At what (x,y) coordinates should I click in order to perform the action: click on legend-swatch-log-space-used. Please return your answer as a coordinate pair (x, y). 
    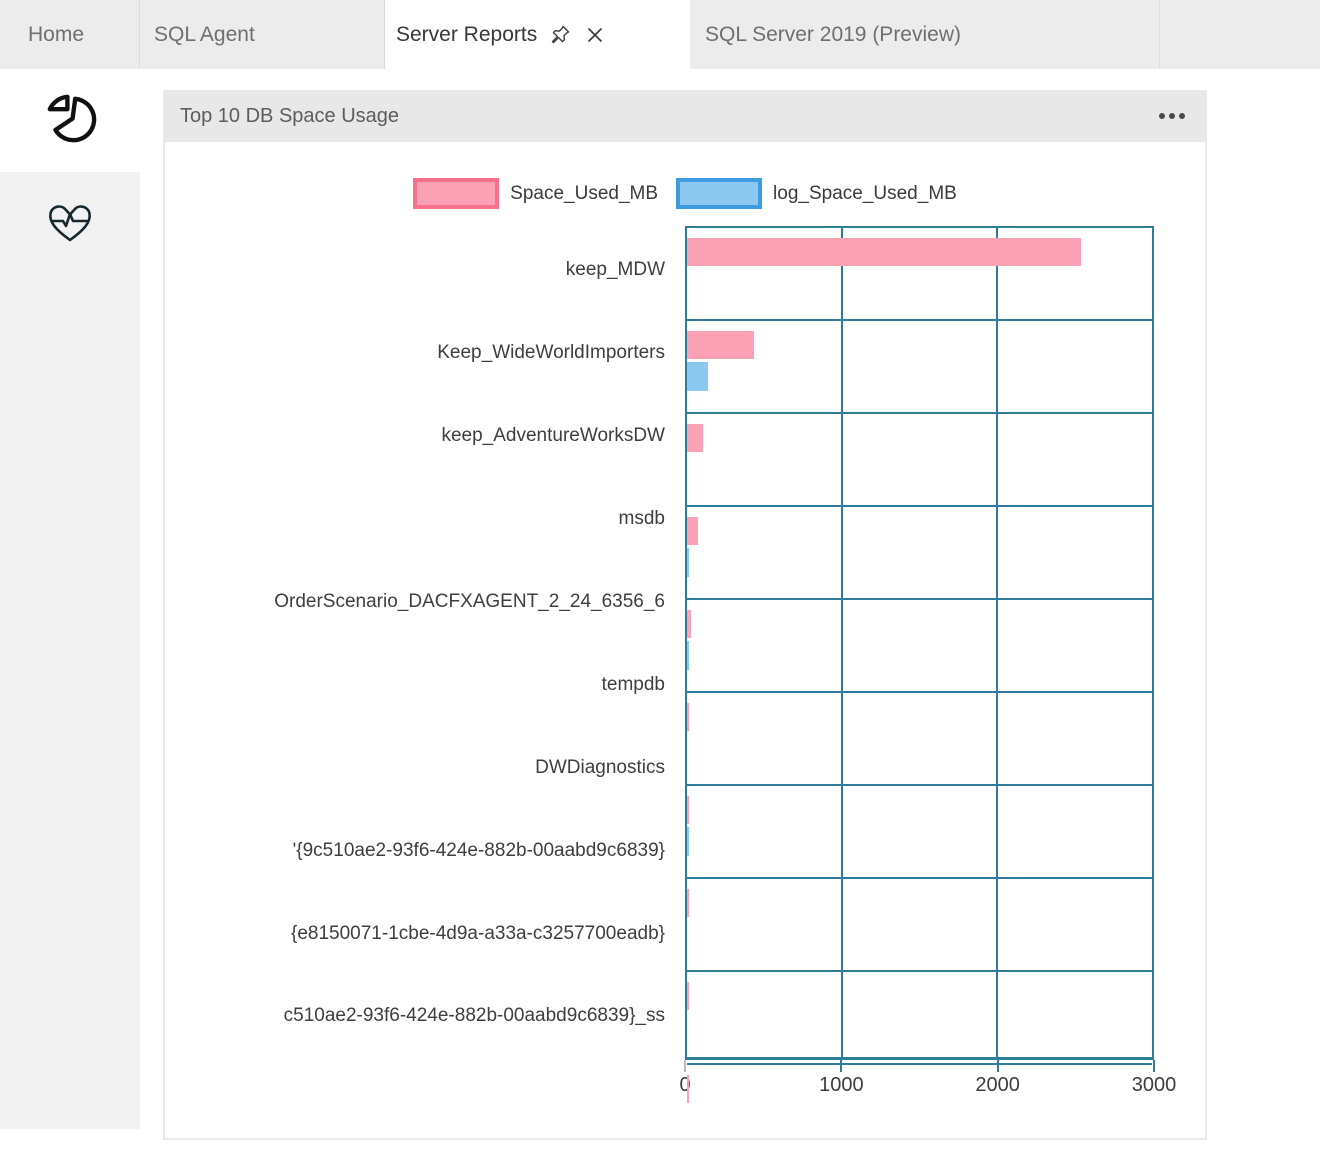
    Looking at the image, I should click on (719, 193).